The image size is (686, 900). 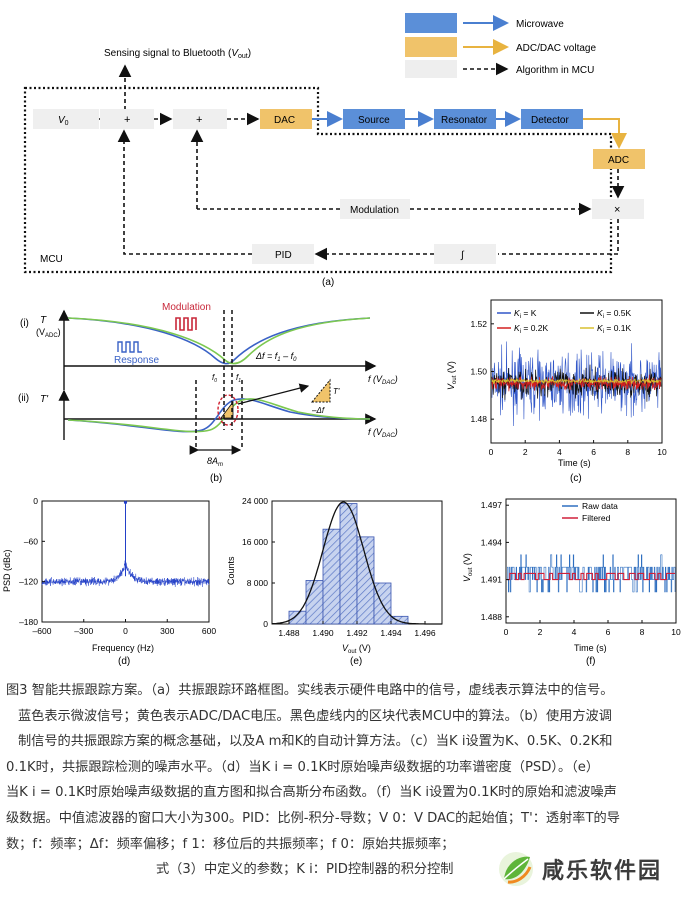 I want to click on width-label: 8Am, so click(x=215, y=462).